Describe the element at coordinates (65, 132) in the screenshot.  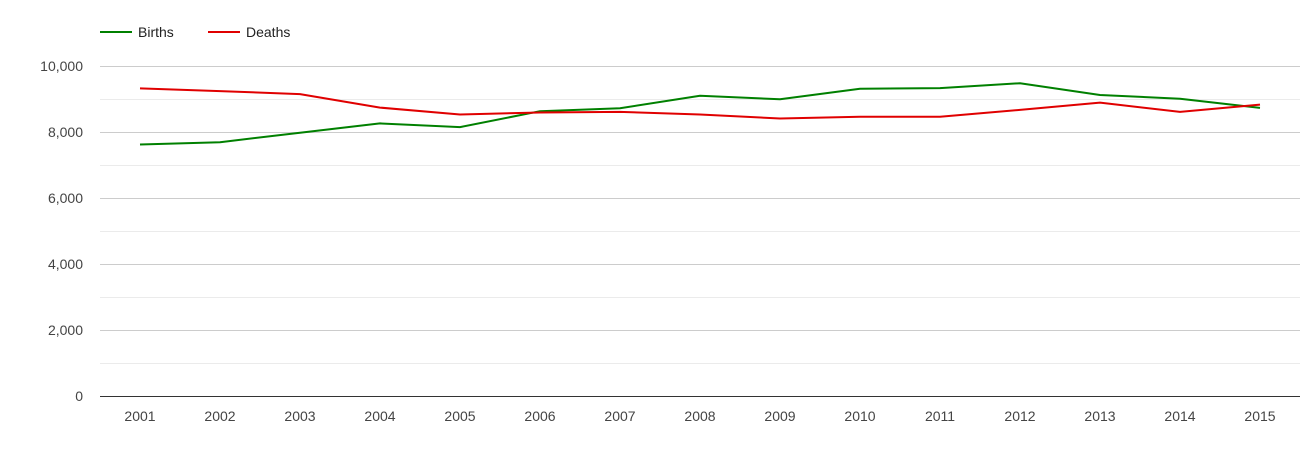
I see `y-tick-label: 8,000` at that location.